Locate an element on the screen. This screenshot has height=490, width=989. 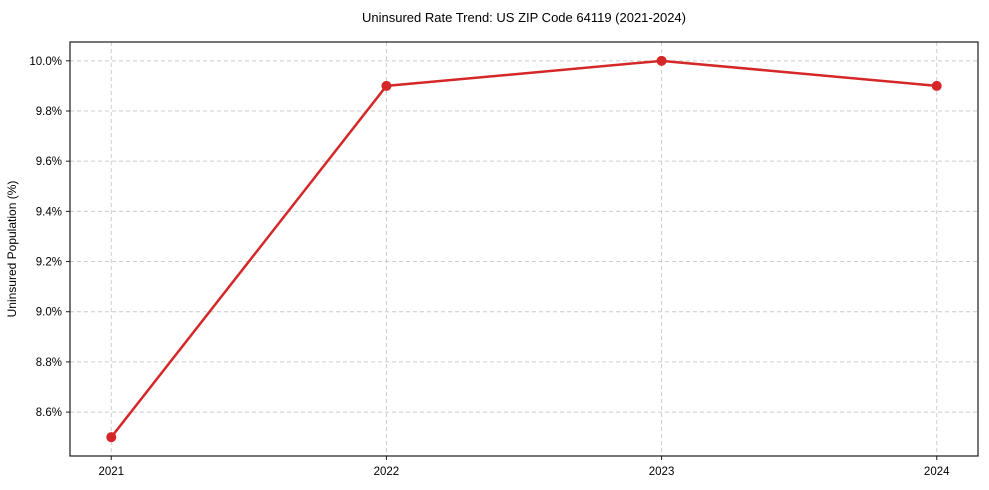
y-tick-label: 9.8% is located at coordinates (49, 112).